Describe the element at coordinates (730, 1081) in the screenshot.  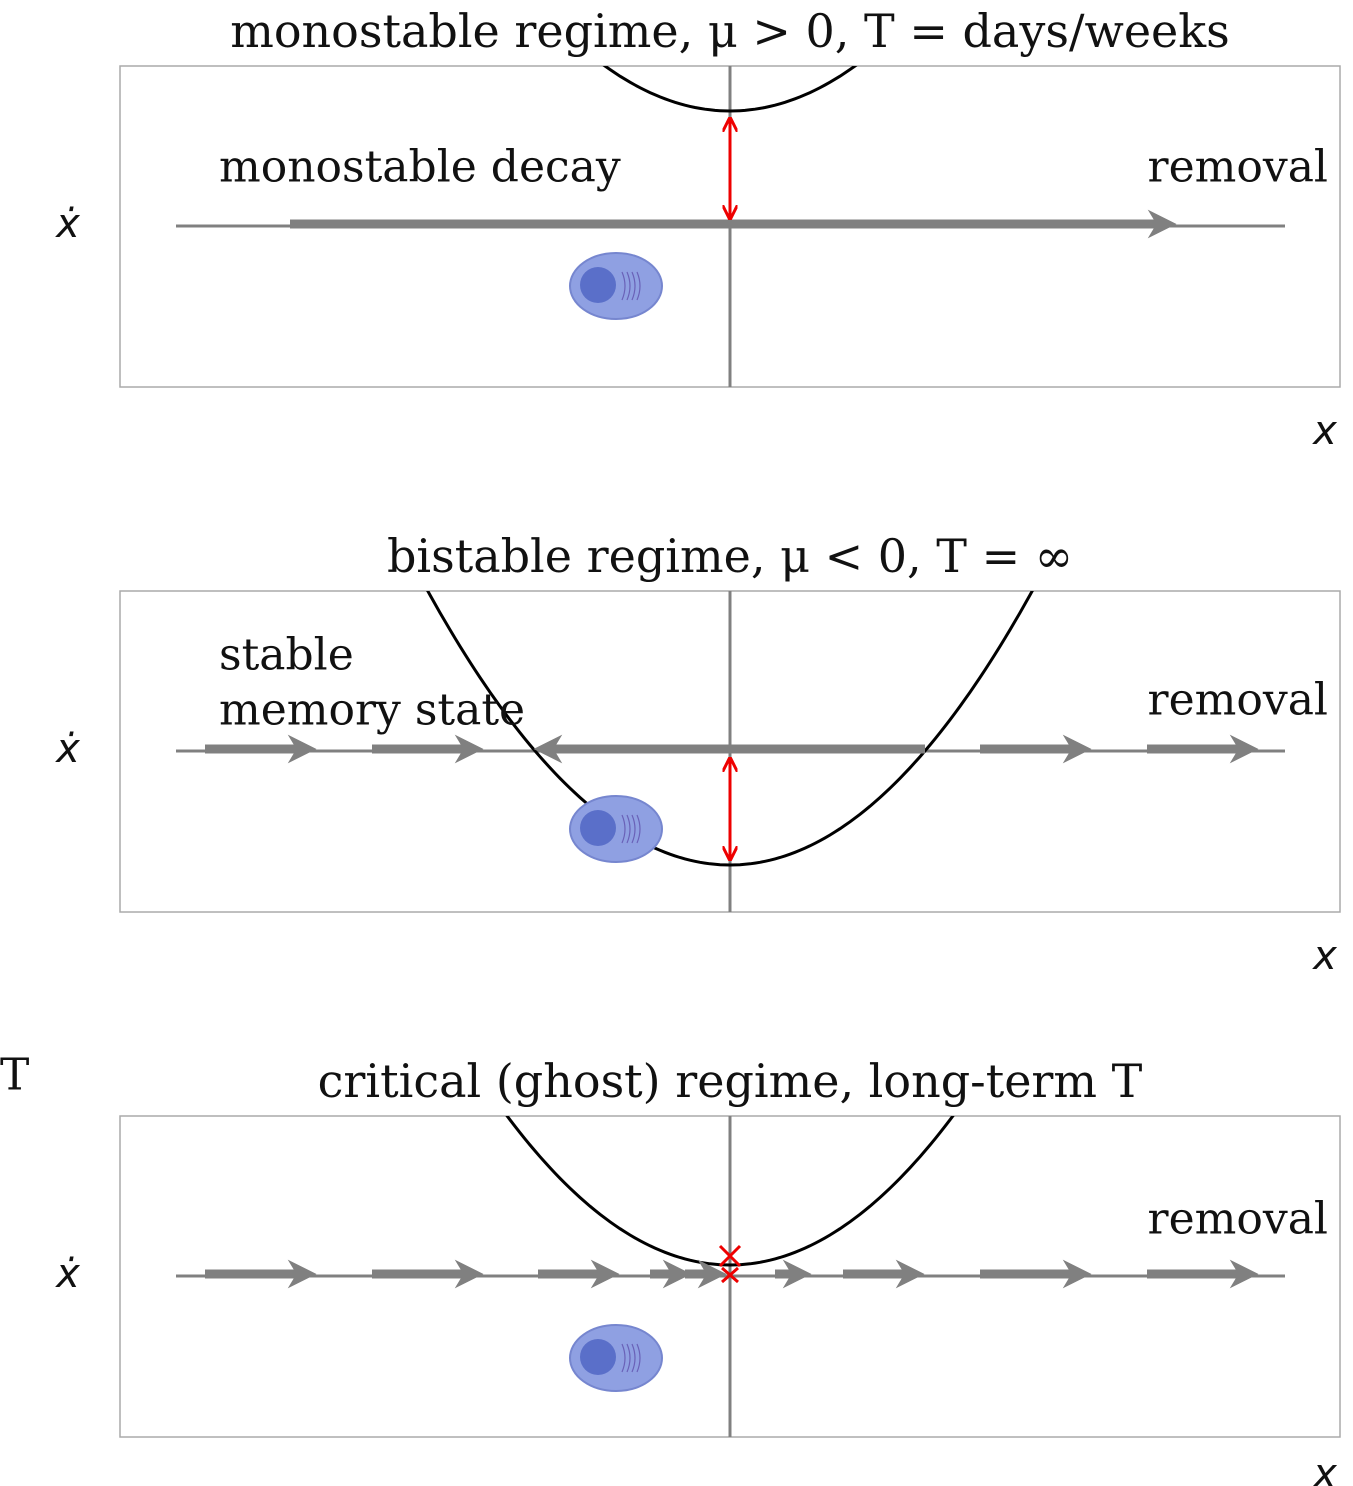
I see `panel-title: critical (ghost) regime, long-term T` at that location.